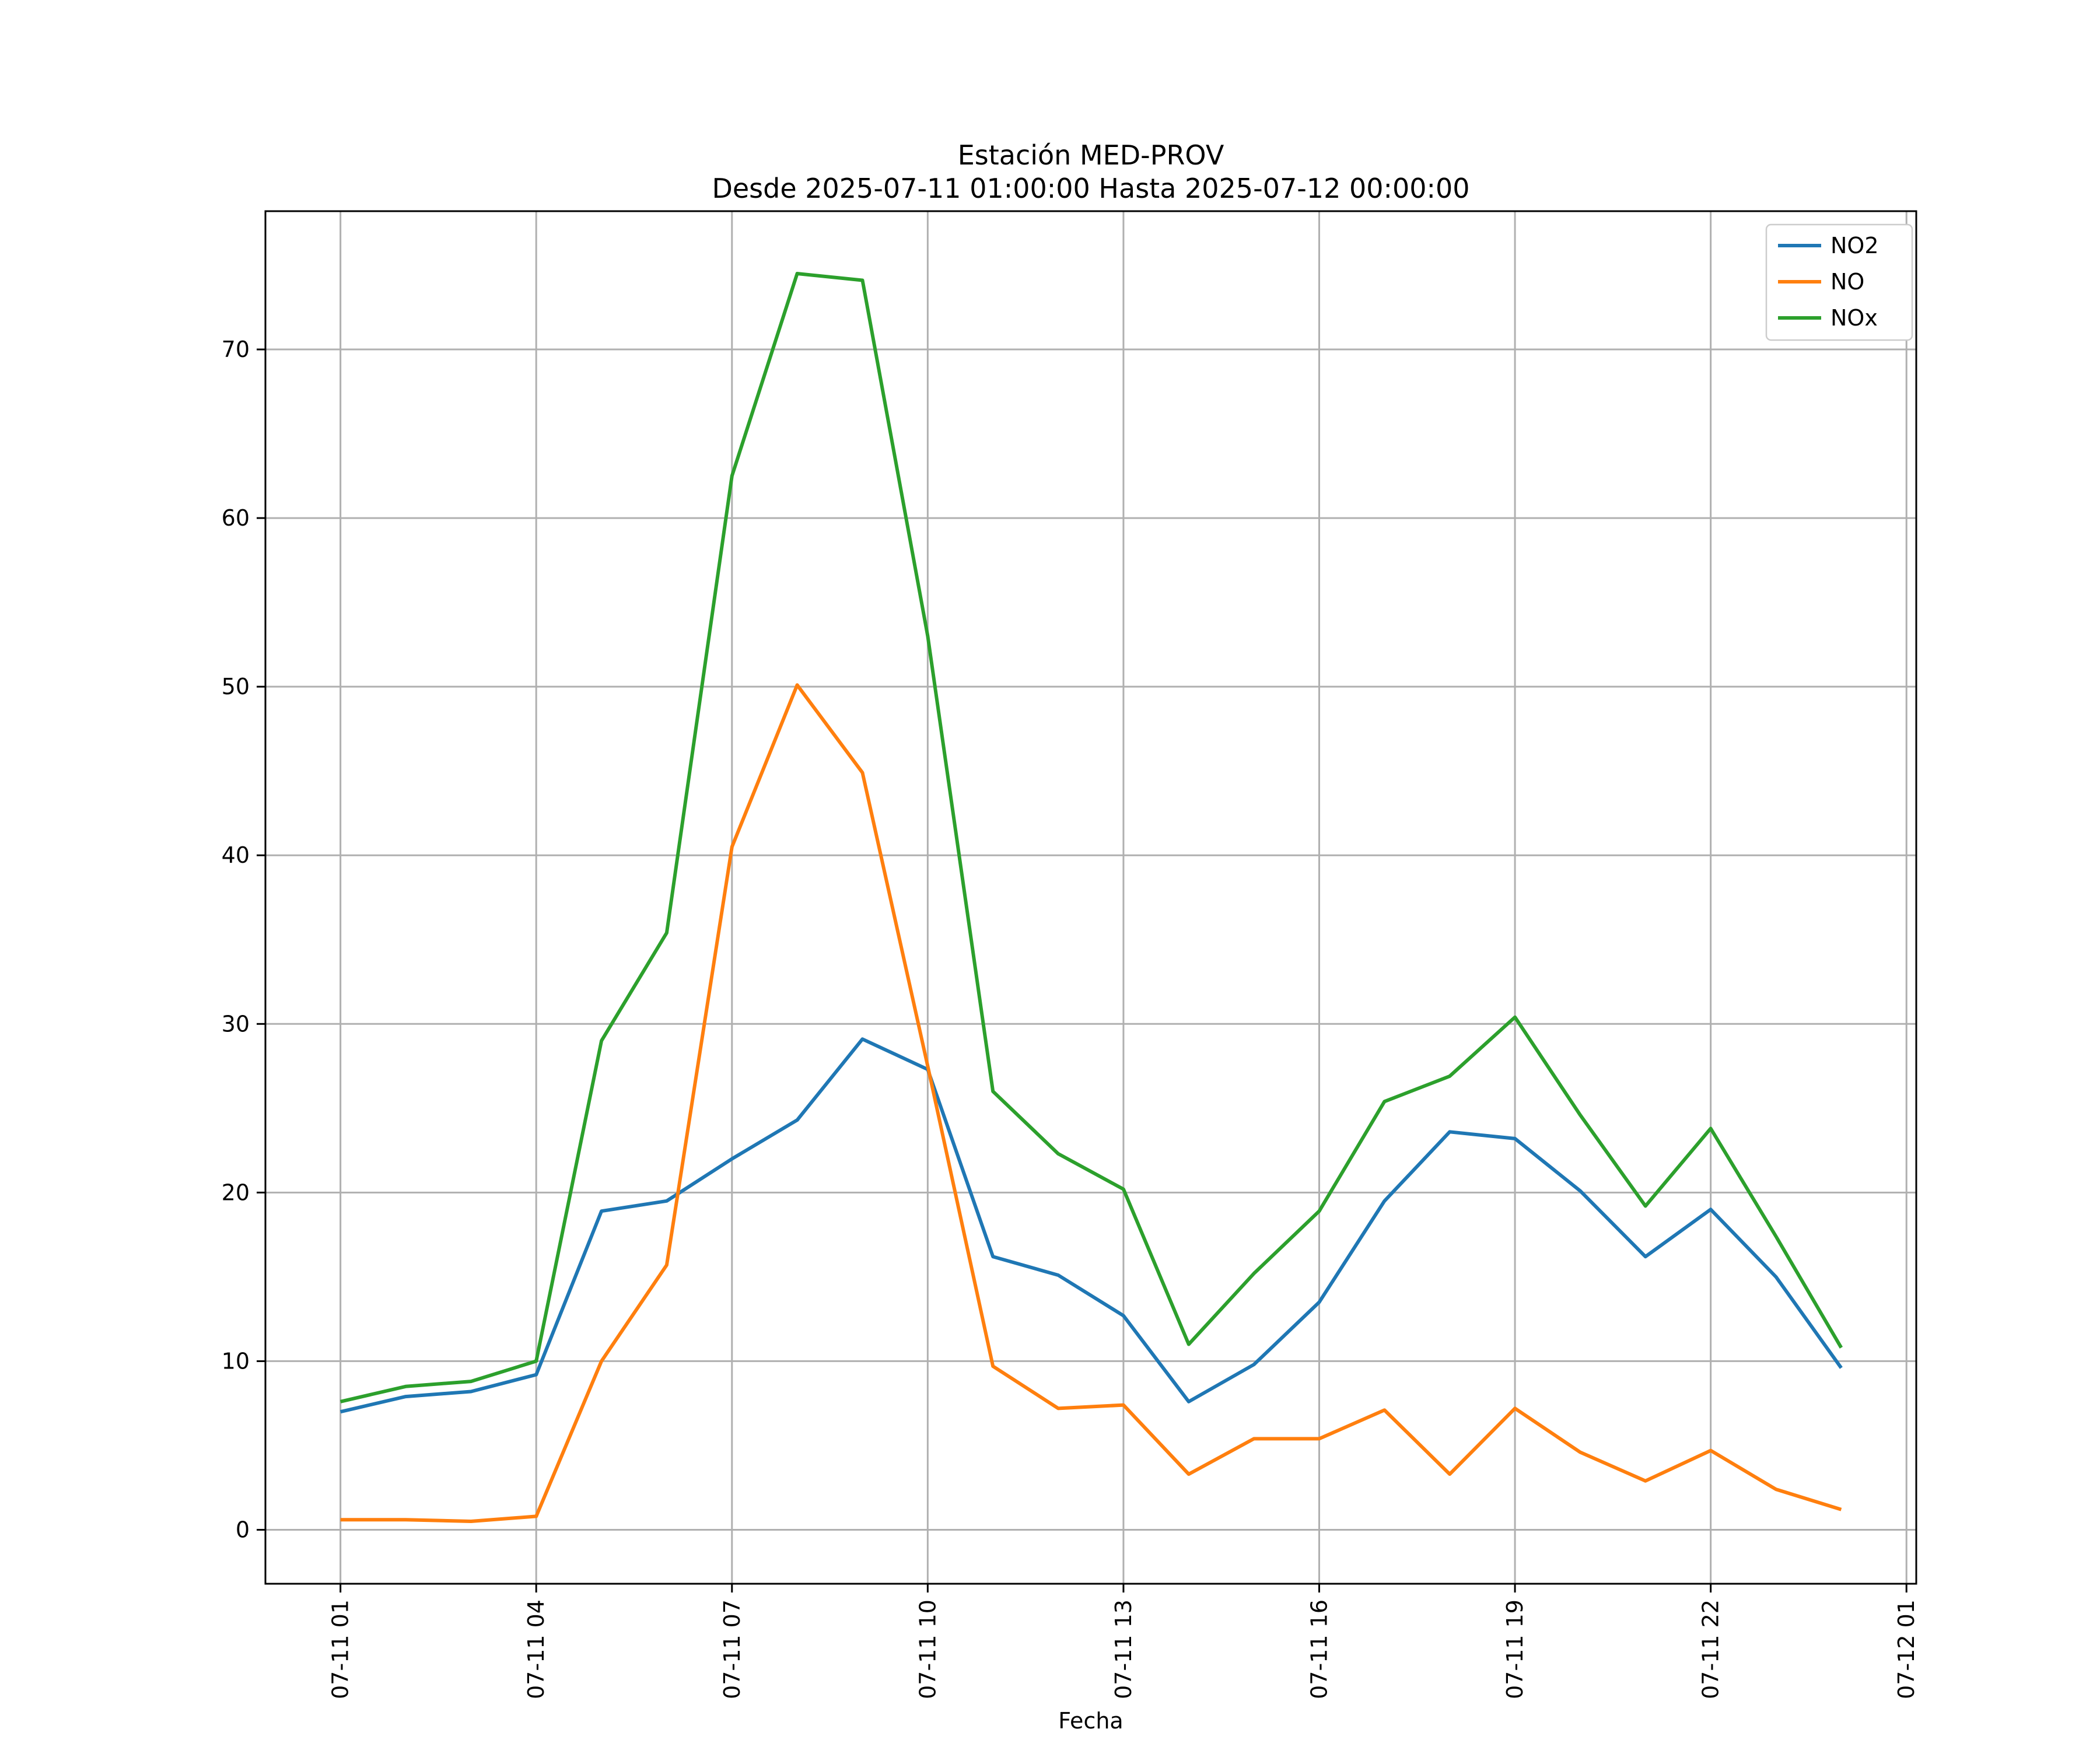 The image size is (2100, 1750). What do you see at coordinates (236, 349) in the screenshot?
I see `y-tick-label: 70` at bounding box center [236, 349].